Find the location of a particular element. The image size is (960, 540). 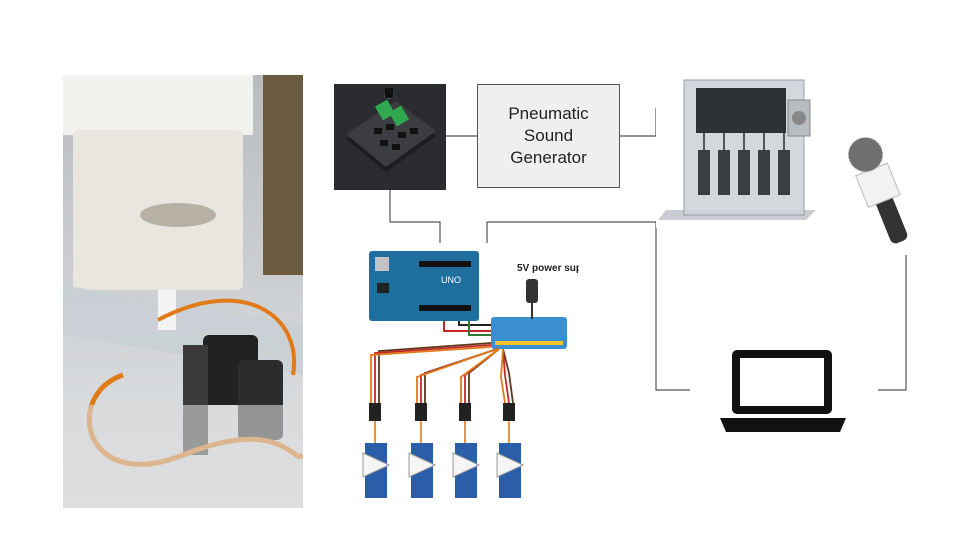

servo-driver-board-image is located at coordinates (390, 137).